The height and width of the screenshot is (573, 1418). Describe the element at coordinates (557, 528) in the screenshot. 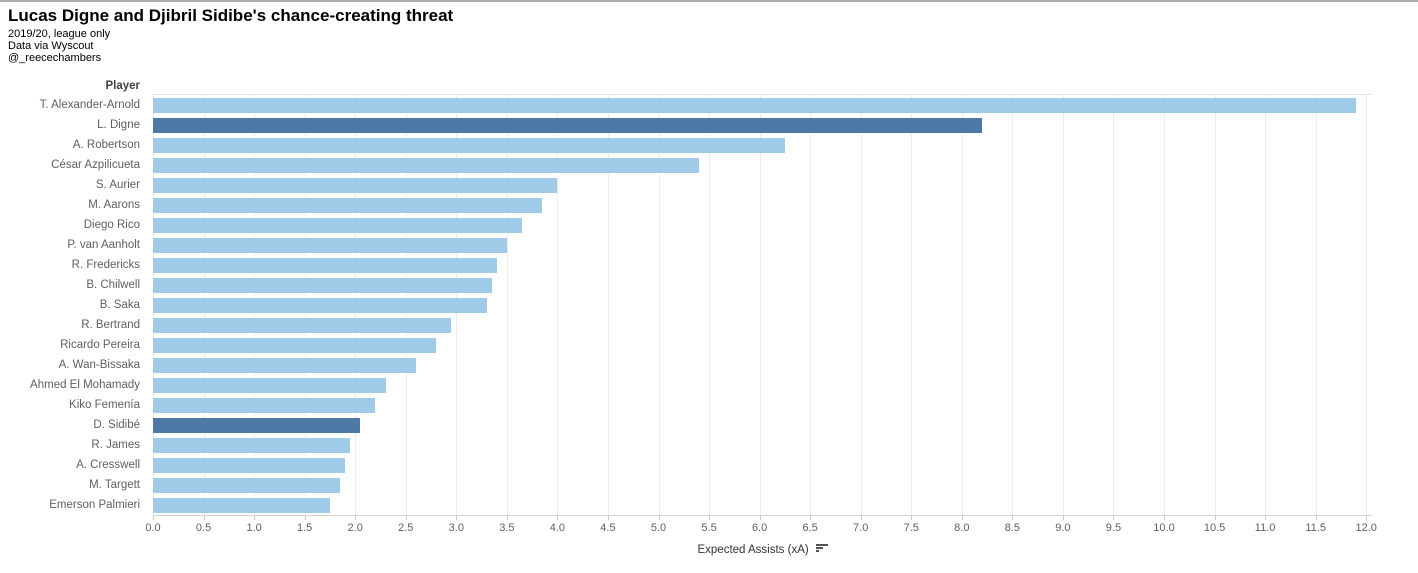

I see `x-tick-label: 4.0` at that location.